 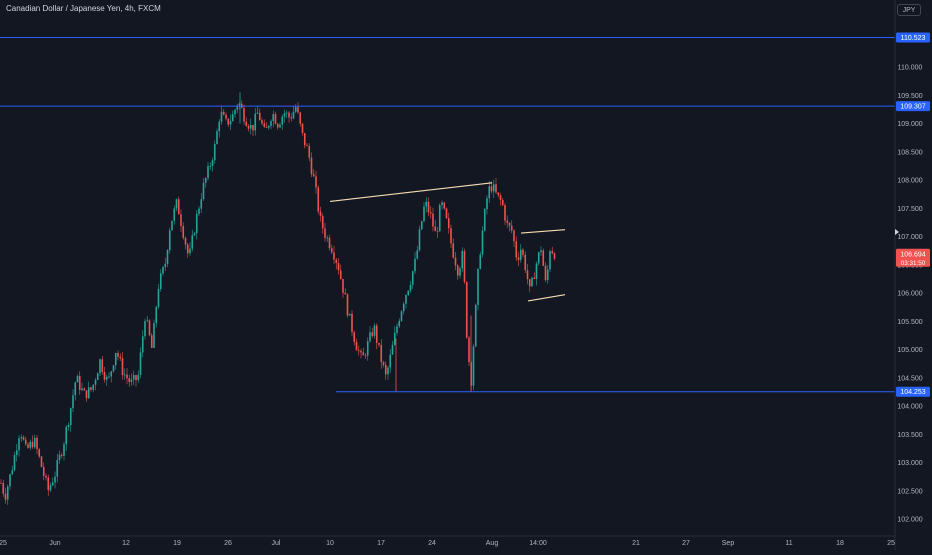 I want to click on currency-button: JPY, so click(x=909, y=10).